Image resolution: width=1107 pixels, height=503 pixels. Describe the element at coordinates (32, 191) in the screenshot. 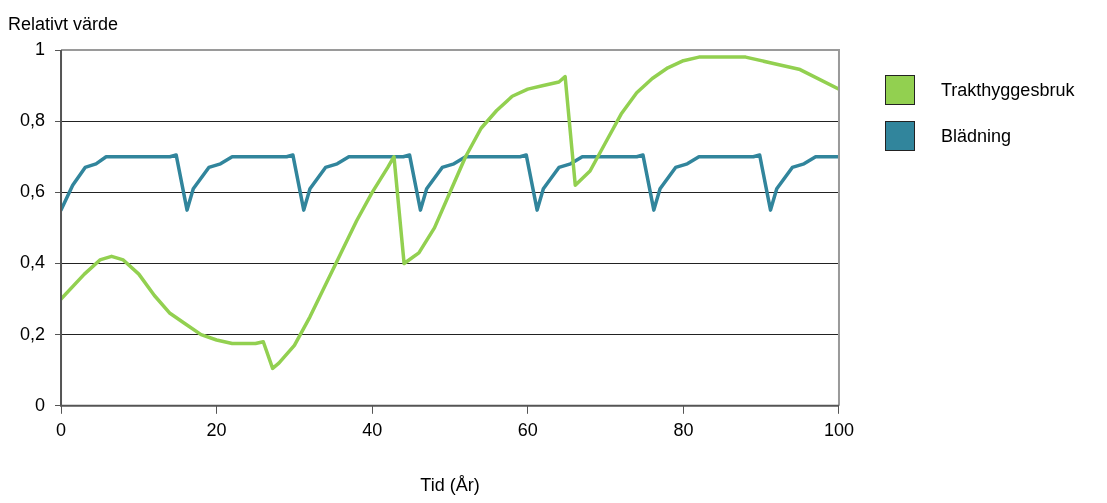

I see `y-tick-label: 0,6` at that location.